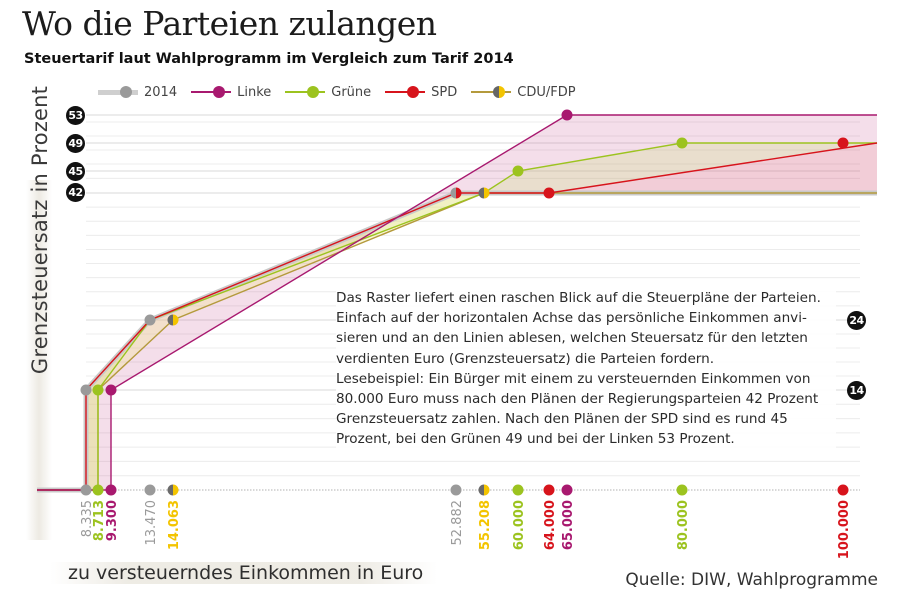 This screenshot has height=600, width=900. Describe the element at coordinates (75, 143) in the screenshot. I see `y-badge-49: 49` at that location.